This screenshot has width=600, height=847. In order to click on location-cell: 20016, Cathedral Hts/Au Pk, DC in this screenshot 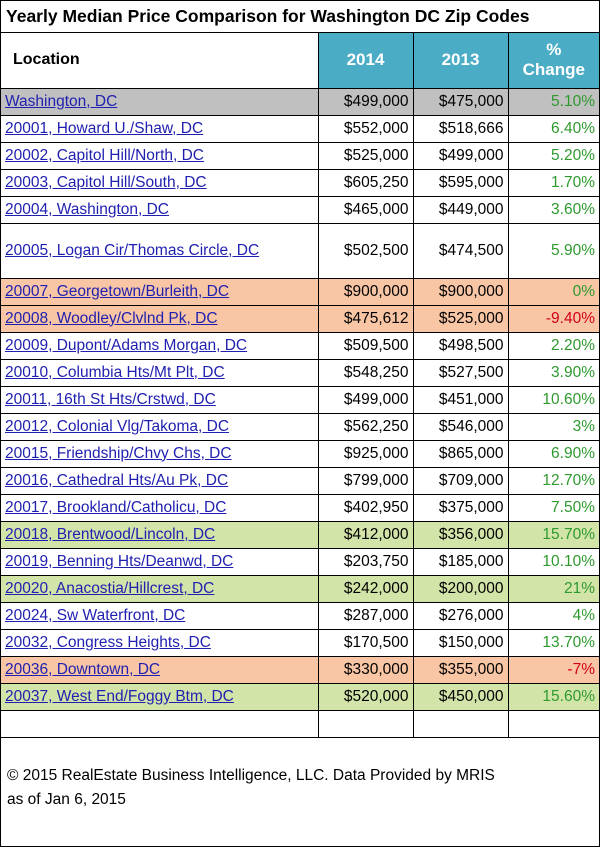, I will do `click(160, 480)`.